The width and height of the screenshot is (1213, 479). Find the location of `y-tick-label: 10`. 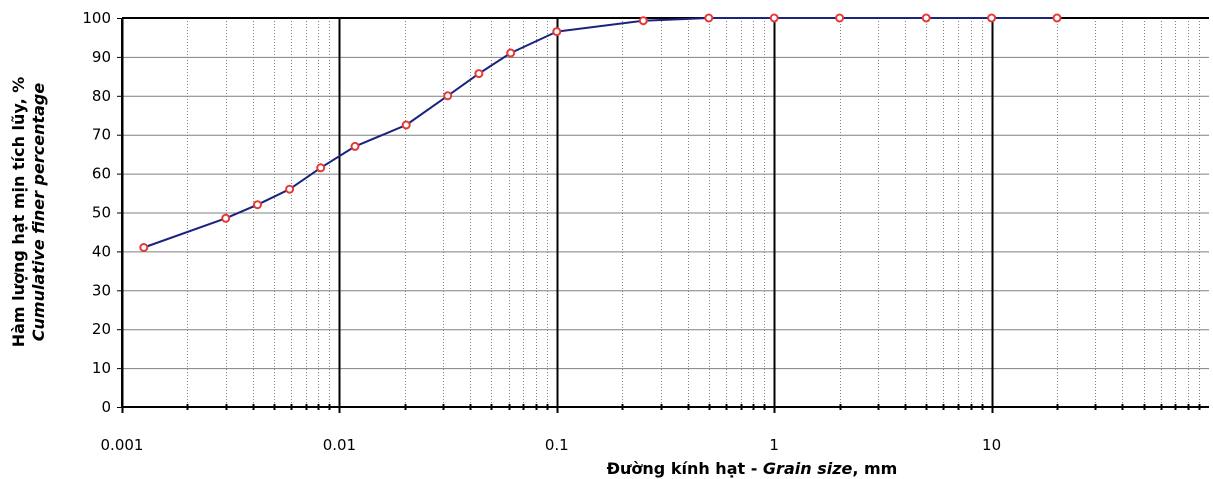

y-tick-label: 10 is located at coordinates (101, 368).